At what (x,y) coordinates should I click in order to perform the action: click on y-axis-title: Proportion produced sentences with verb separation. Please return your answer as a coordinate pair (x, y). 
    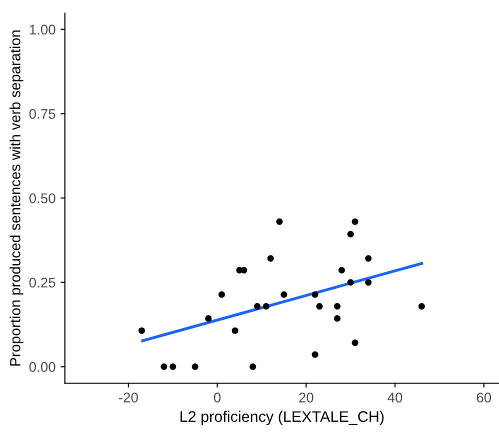
    Looking at the image, I should click on (17, 198).